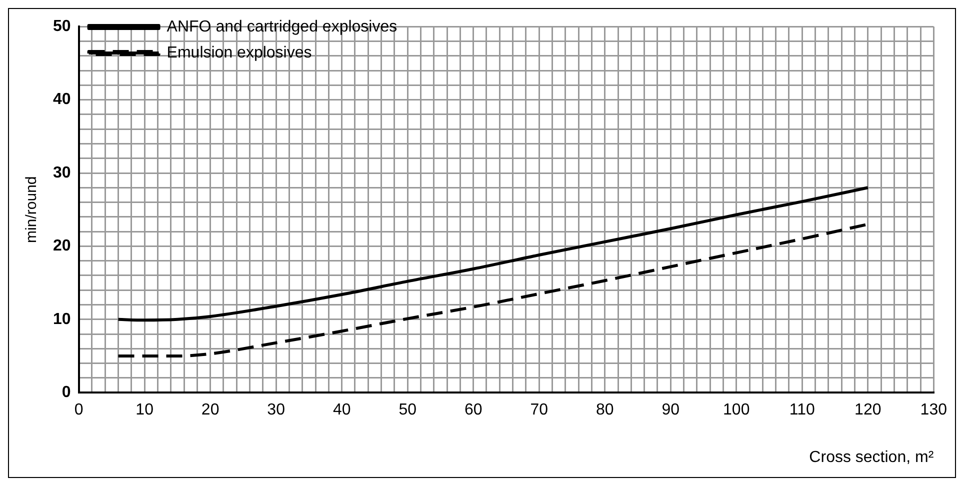  What do you see at coordinates (31, 209) in the screenshot?
I see `y-axis-title: min/round` at bounding box center [31, 209].